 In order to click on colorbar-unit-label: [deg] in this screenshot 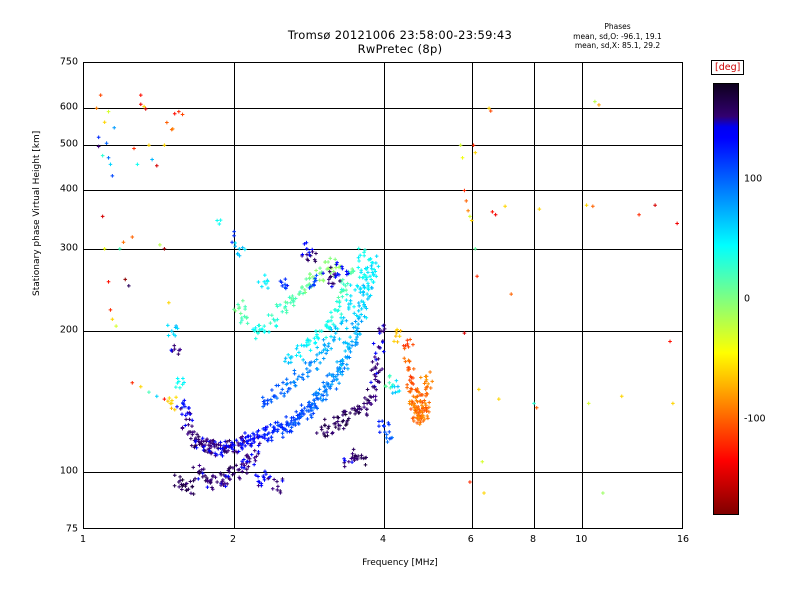, I will do `click(728, 67)`.